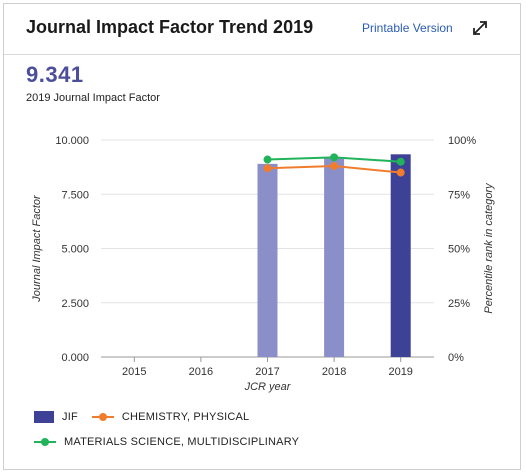 The height and width of the screenshot is (475, 526). What do you see at coordinates (400, 372) in the screenshot?
I see `x-tick-label: 2019` at bounding box center [400, 372].